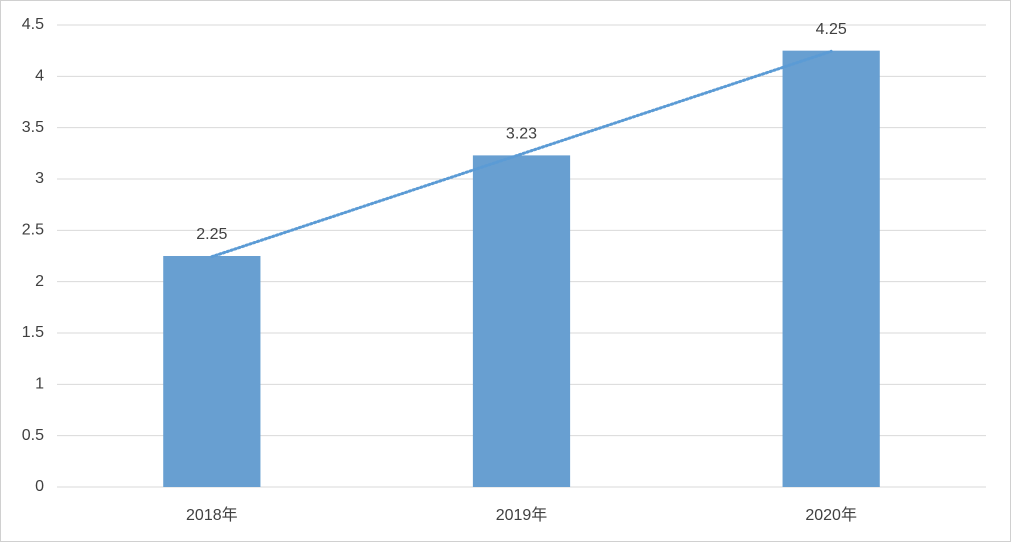 This screenshot has width=1012, height=543. What do you see at coordinates (33, 127) in the screenshot?
I see `y-tick-label: 3.5` at bounding box center [33, 127].